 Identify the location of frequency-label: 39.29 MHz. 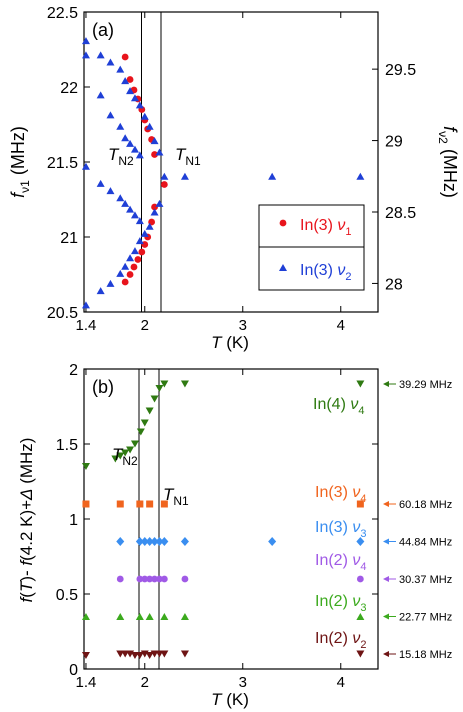
(425, 385).